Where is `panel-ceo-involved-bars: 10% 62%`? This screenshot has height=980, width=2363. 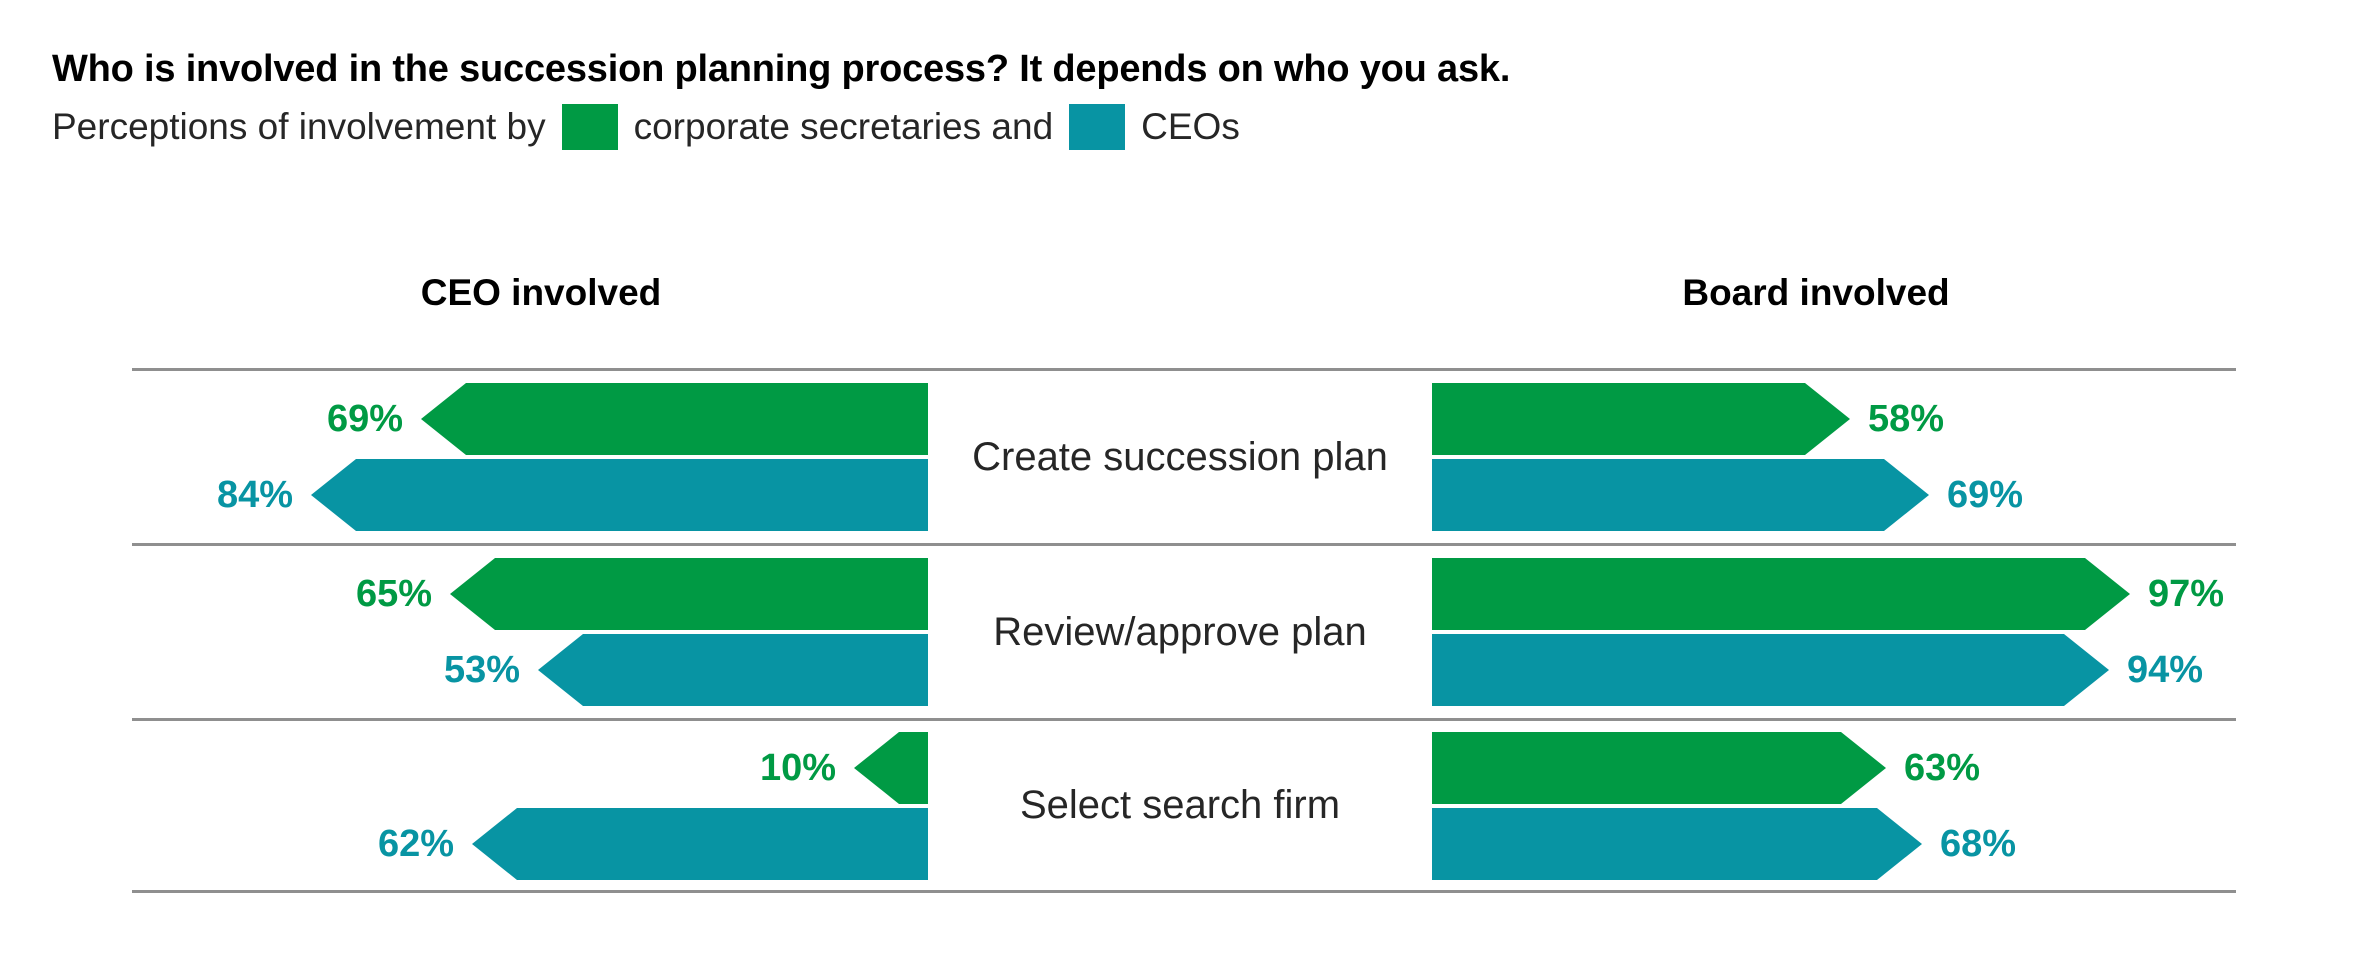
panel-ceo-involved-bars: 10% 62% is located at coordinates (530, 805).